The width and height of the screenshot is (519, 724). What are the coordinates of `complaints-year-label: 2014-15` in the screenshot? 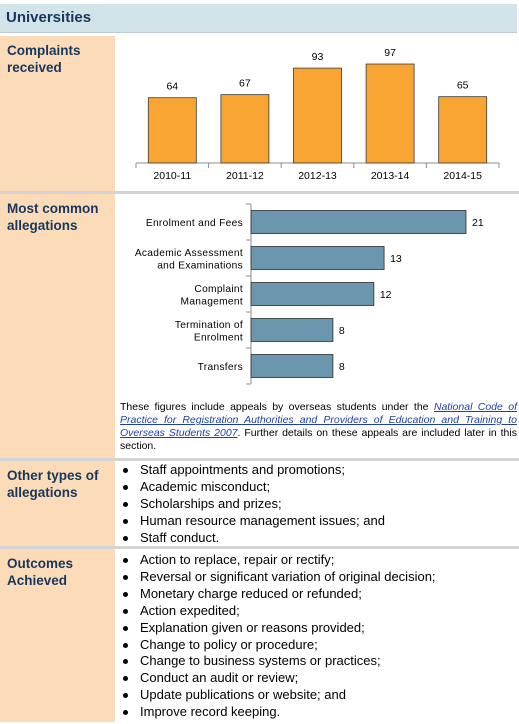 It's located at (462, 176).